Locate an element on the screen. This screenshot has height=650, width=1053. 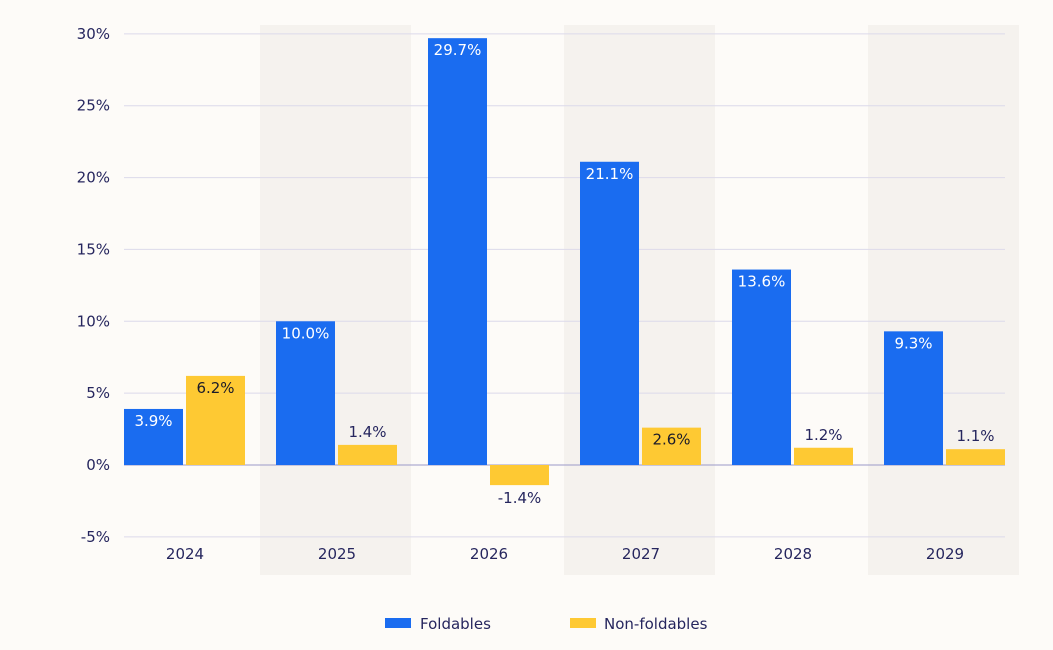
data-label: 1.2% is located at coordinates (823, 435).